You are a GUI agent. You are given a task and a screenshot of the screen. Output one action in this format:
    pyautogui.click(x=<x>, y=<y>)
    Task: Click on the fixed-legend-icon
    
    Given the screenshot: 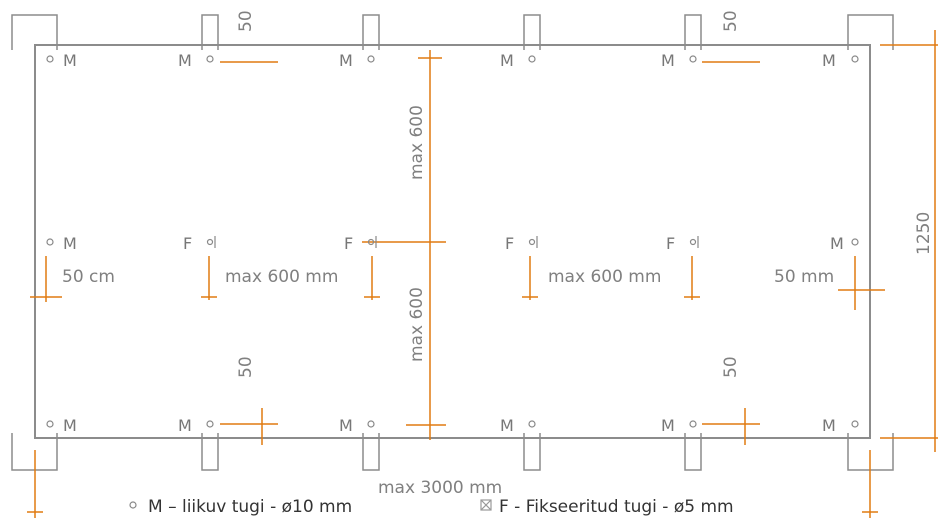 What is the action you would take?
    pyautogui.click(x=486, y=505)
    